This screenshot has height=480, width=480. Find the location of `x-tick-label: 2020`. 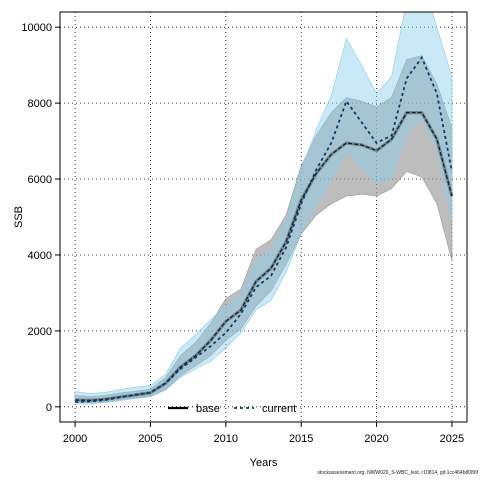

x-tick-label: 2020 is located at coordinates (376, 439).